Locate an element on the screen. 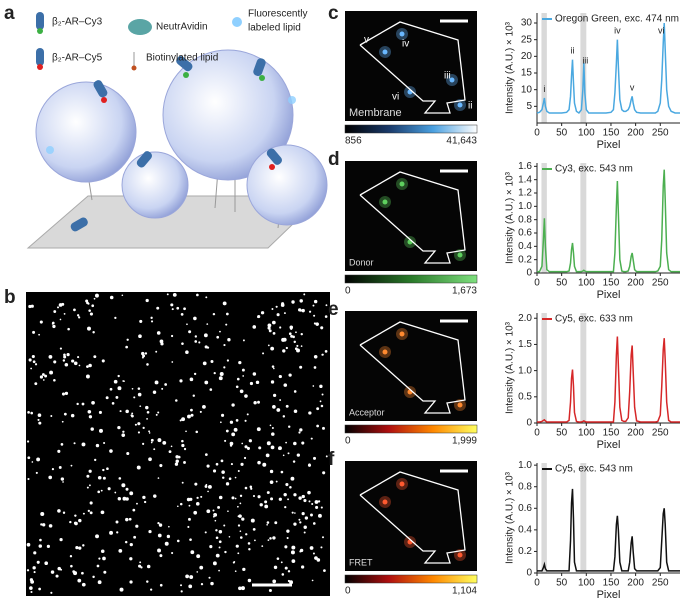 This screenshot has width=689, height=602. x-tick-label: 150 is located at coordinates (611, 283).